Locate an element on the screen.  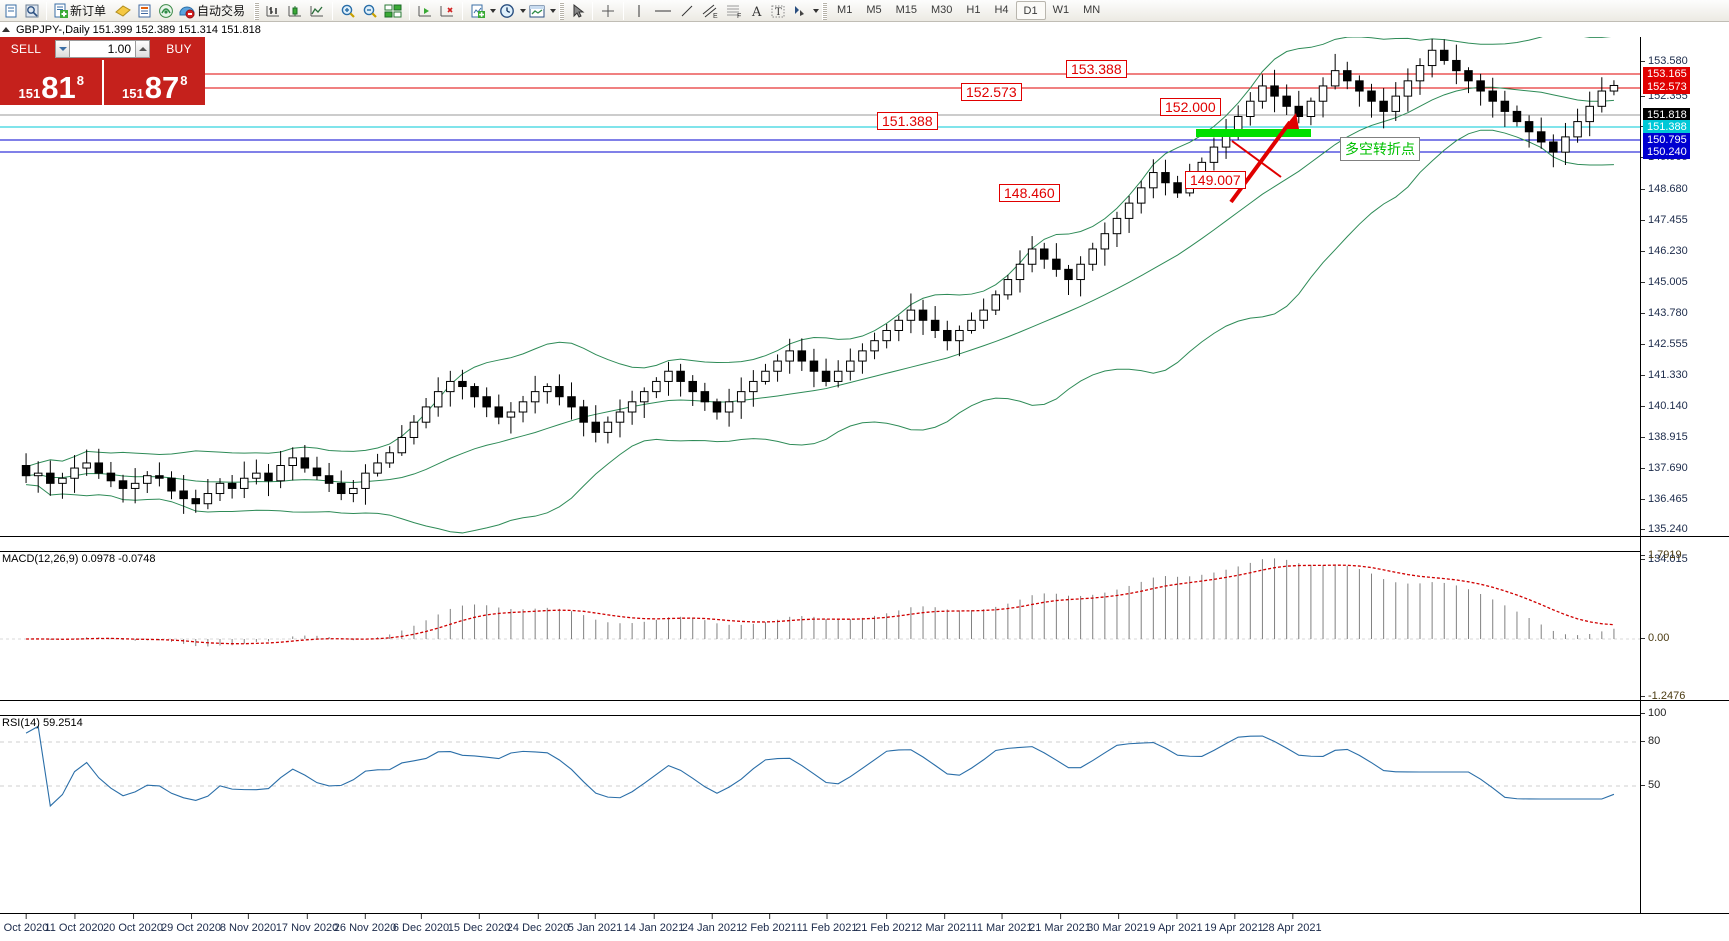
price-tick: 147.455 is located at coordinates (1664, 220).